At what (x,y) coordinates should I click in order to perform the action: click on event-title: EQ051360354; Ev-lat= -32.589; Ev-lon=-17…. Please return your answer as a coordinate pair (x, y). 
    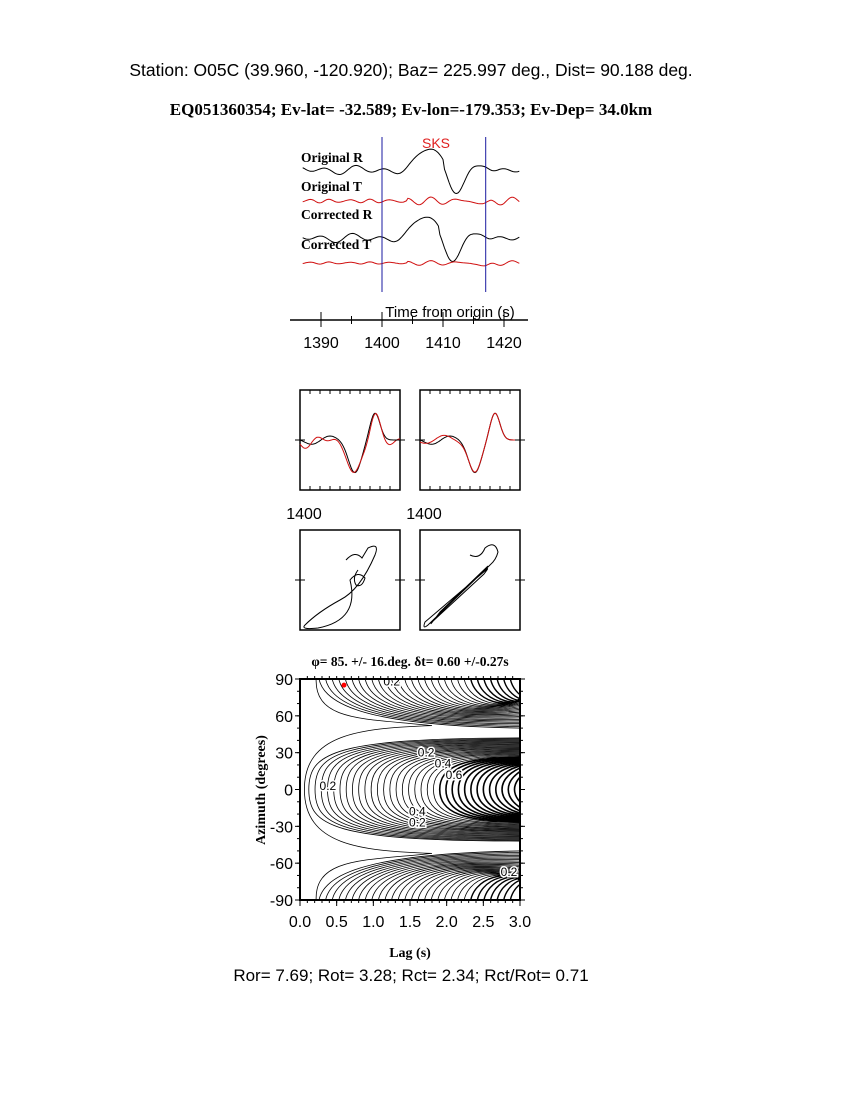
    Looking at the image, I should click on (411, 109).